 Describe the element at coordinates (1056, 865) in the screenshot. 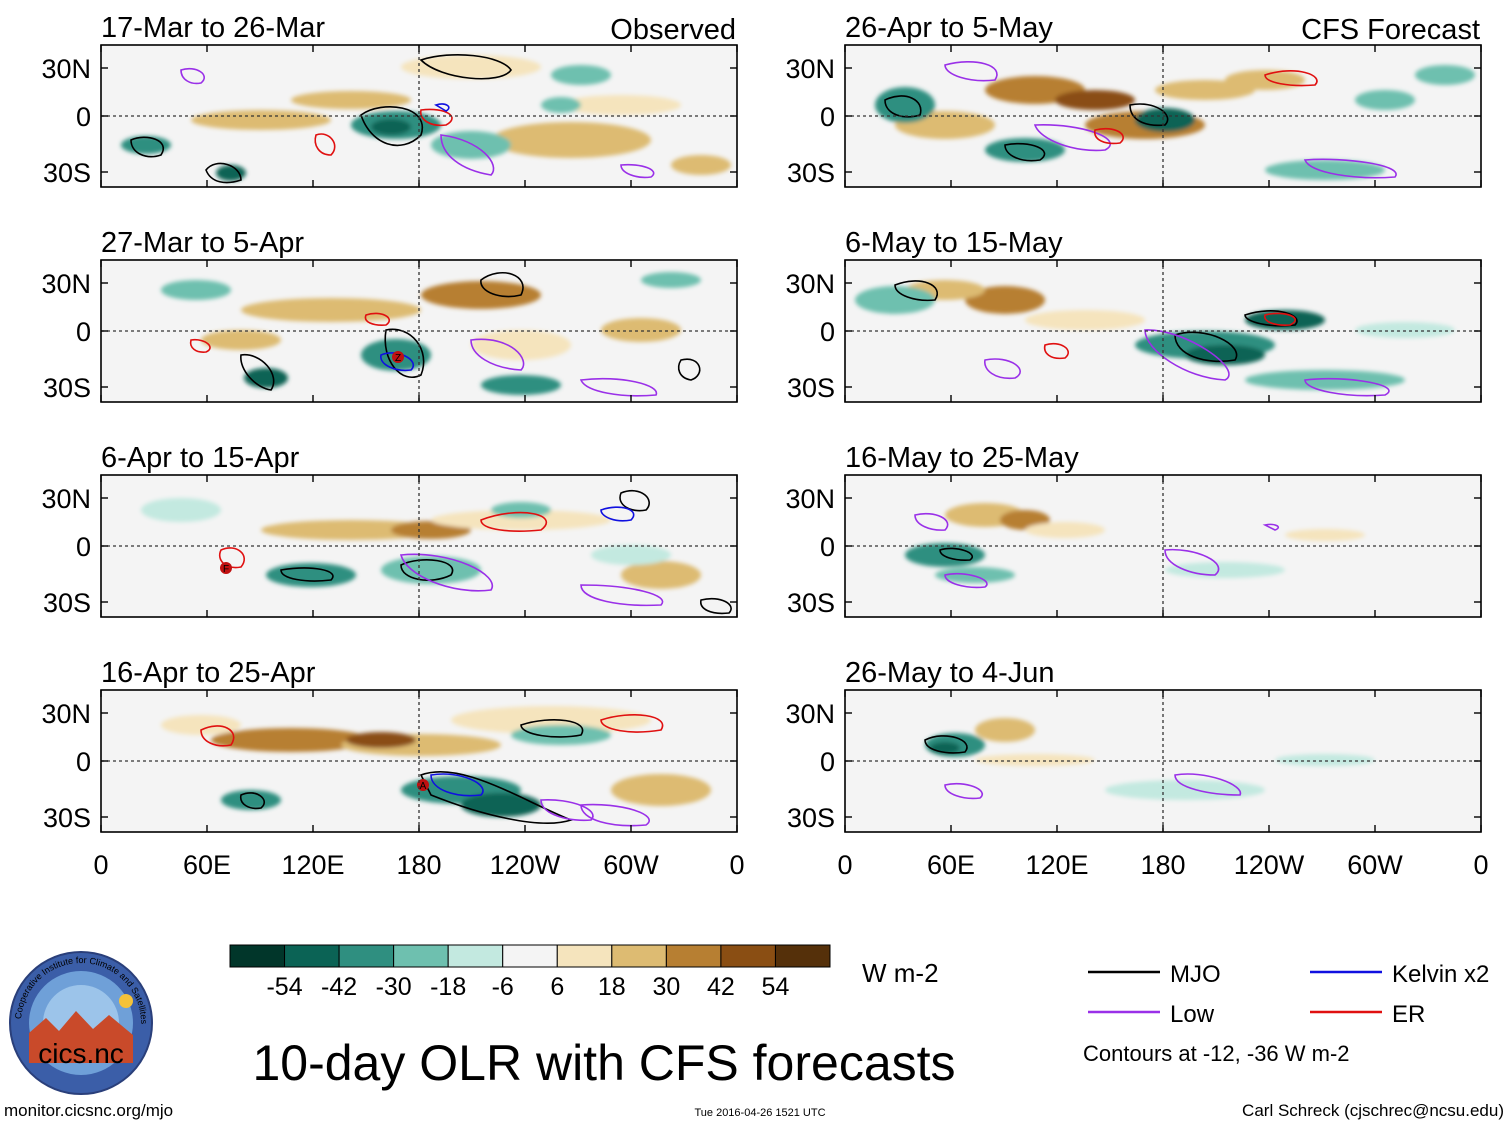

I see `lon-tick-label: 120E` at that location.